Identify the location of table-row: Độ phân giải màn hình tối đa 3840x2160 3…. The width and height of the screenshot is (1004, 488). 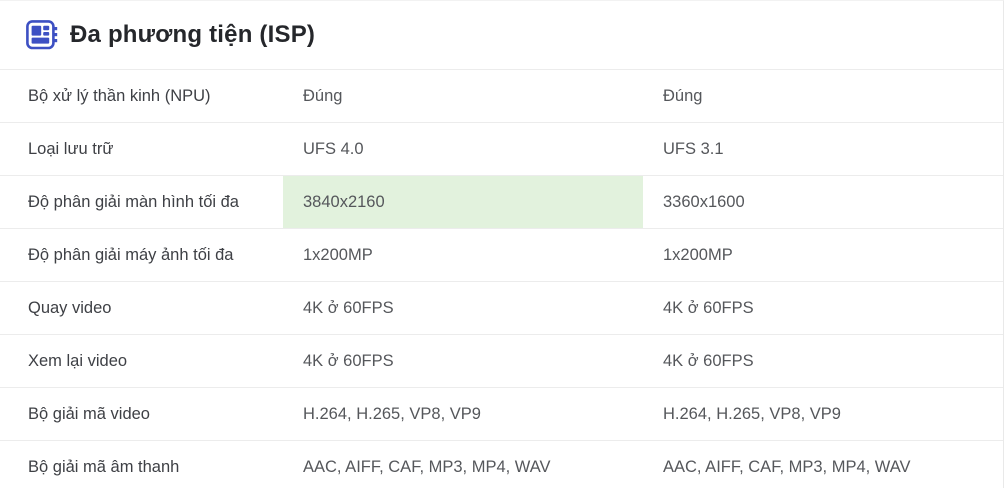
(501, 202).